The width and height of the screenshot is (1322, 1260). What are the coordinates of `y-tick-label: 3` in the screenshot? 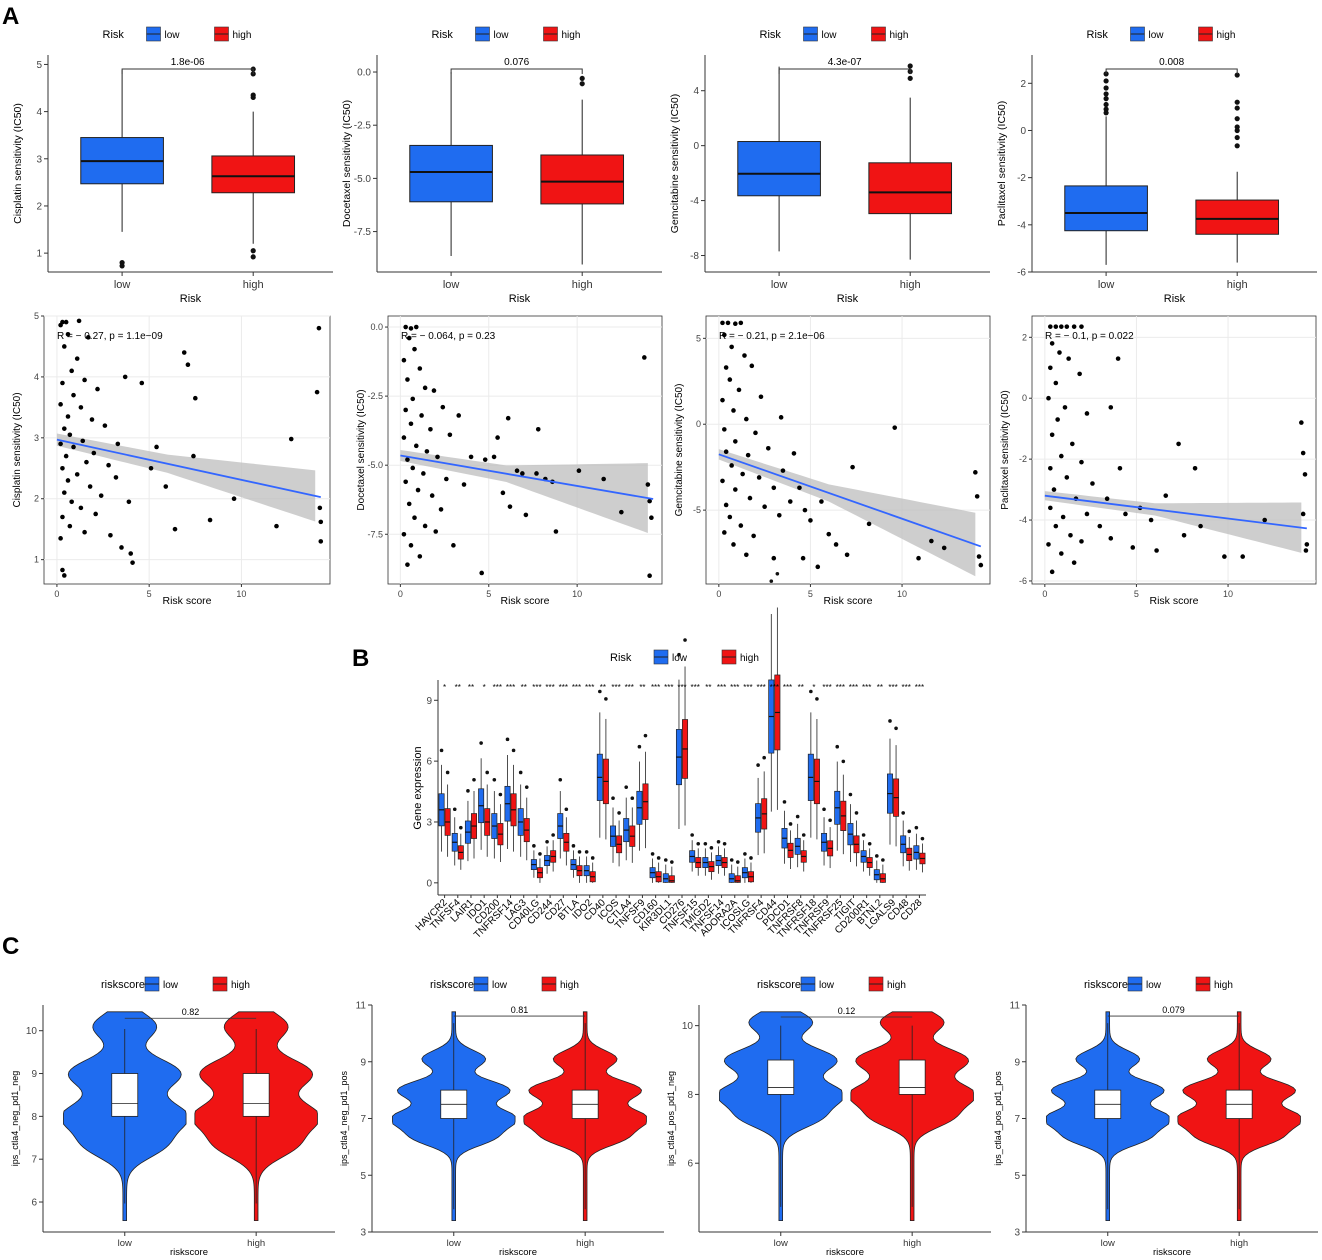 It's located at (36, 438).